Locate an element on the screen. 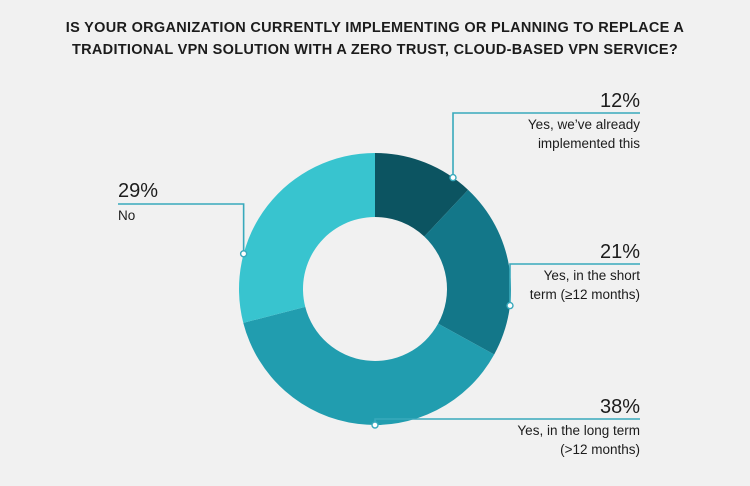  slice-category-label-3-line-2: (>12 months) is located at coordinates (600, 449).